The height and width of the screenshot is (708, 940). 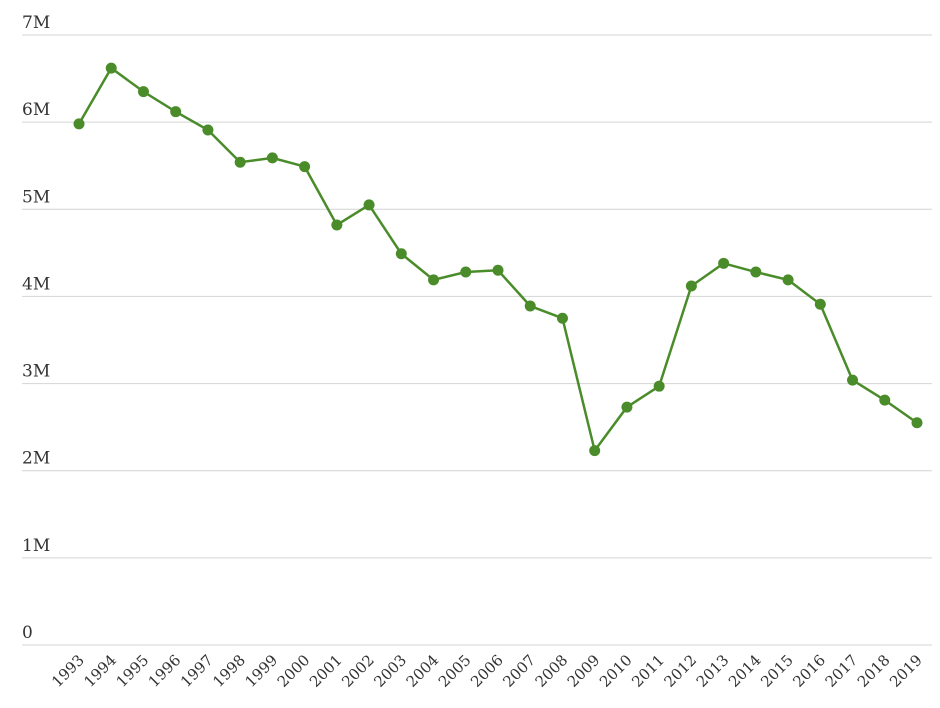 I want to click on y-tick-label: 4M, so click(x=36, y=284).